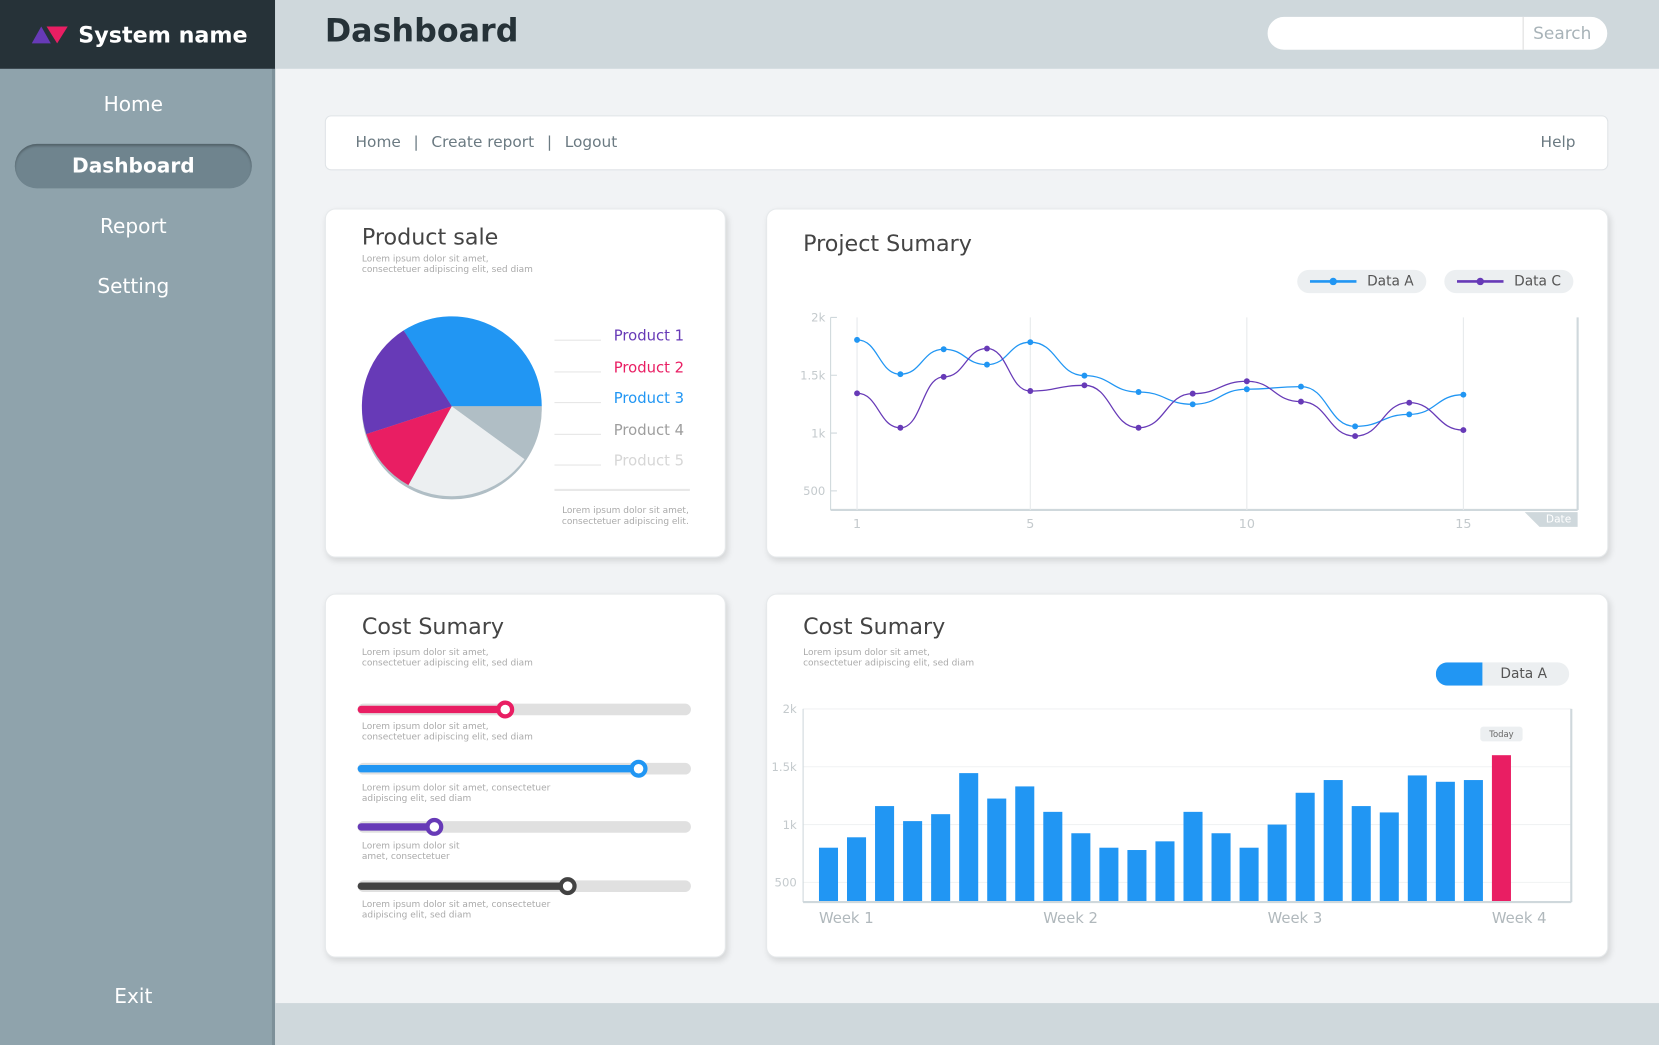 This screenshot has width=1659, height=1045. Describe the element at coordinates (818, 318) in the screenshot. I see `y-tick-label: 2k` at that location.